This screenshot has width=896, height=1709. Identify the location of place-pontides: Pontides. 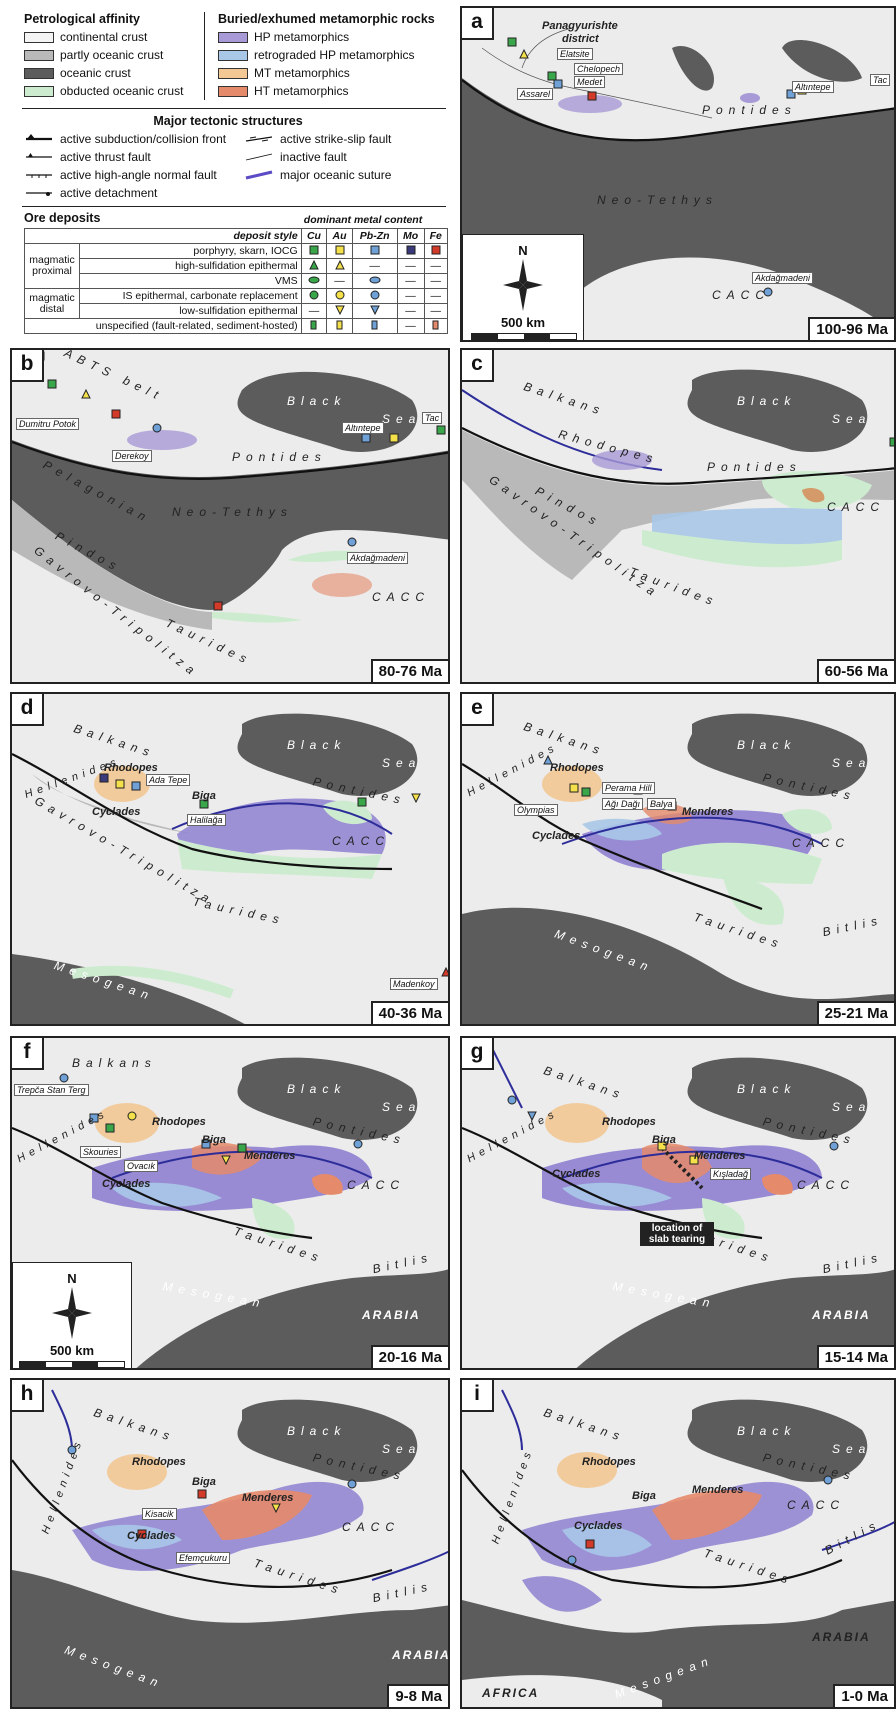
(754, 467).